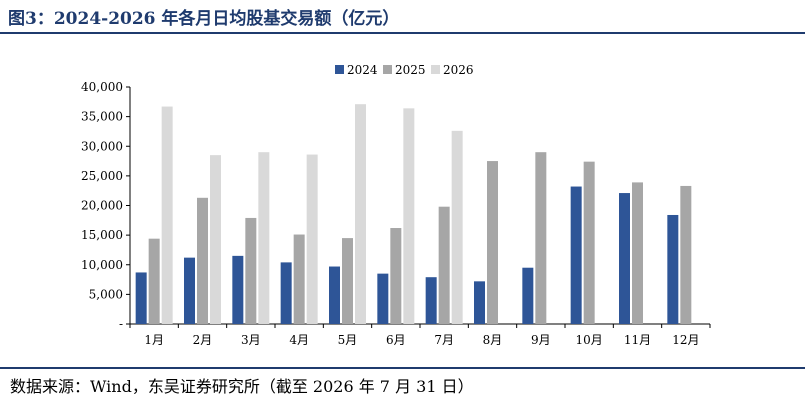 The width and height of the screenshot is (805, 402). Describe the element at coordinates (167, 215) in the screenshot. I see `bar-2026-1月` at that location.